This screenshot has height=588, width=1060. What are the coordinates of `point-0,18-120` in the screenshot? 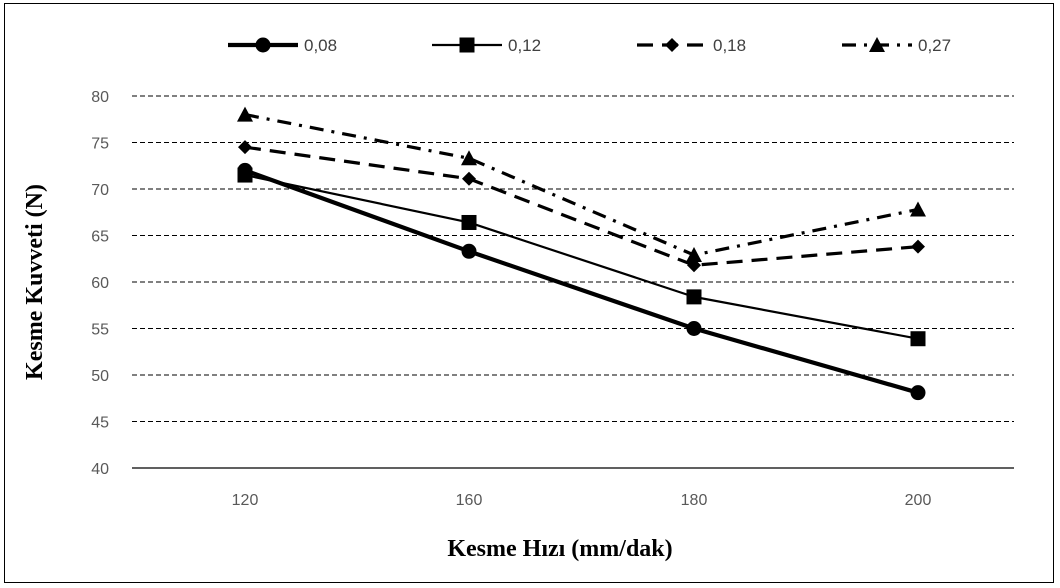 It's located at (245, 147).